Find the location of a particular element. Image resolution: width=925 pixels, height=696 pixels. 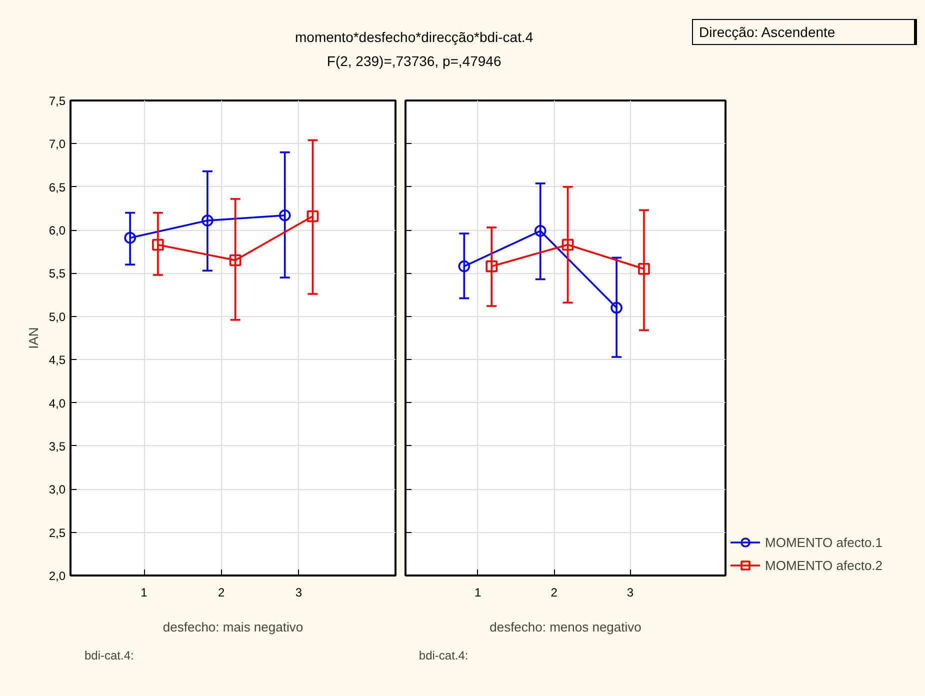

y-tick-label: 6,5 is located at coordinates (57, 187).